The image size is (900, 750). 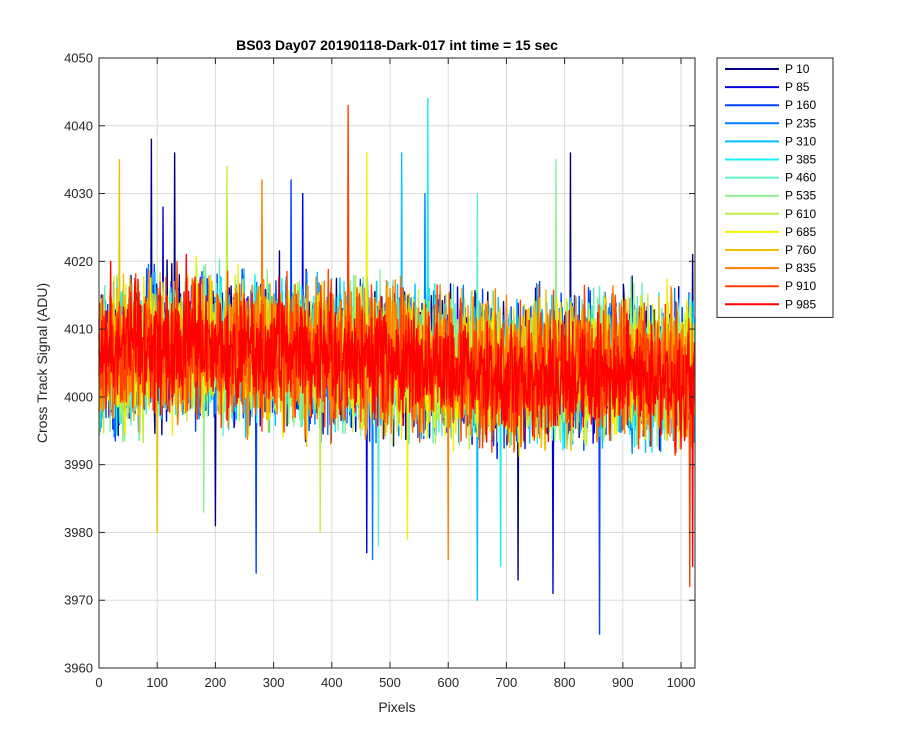 What do you see at coordinates (78, 261) in the screenshot?
I see `y-tick-label: 4020` at bounding box center [78, 261].